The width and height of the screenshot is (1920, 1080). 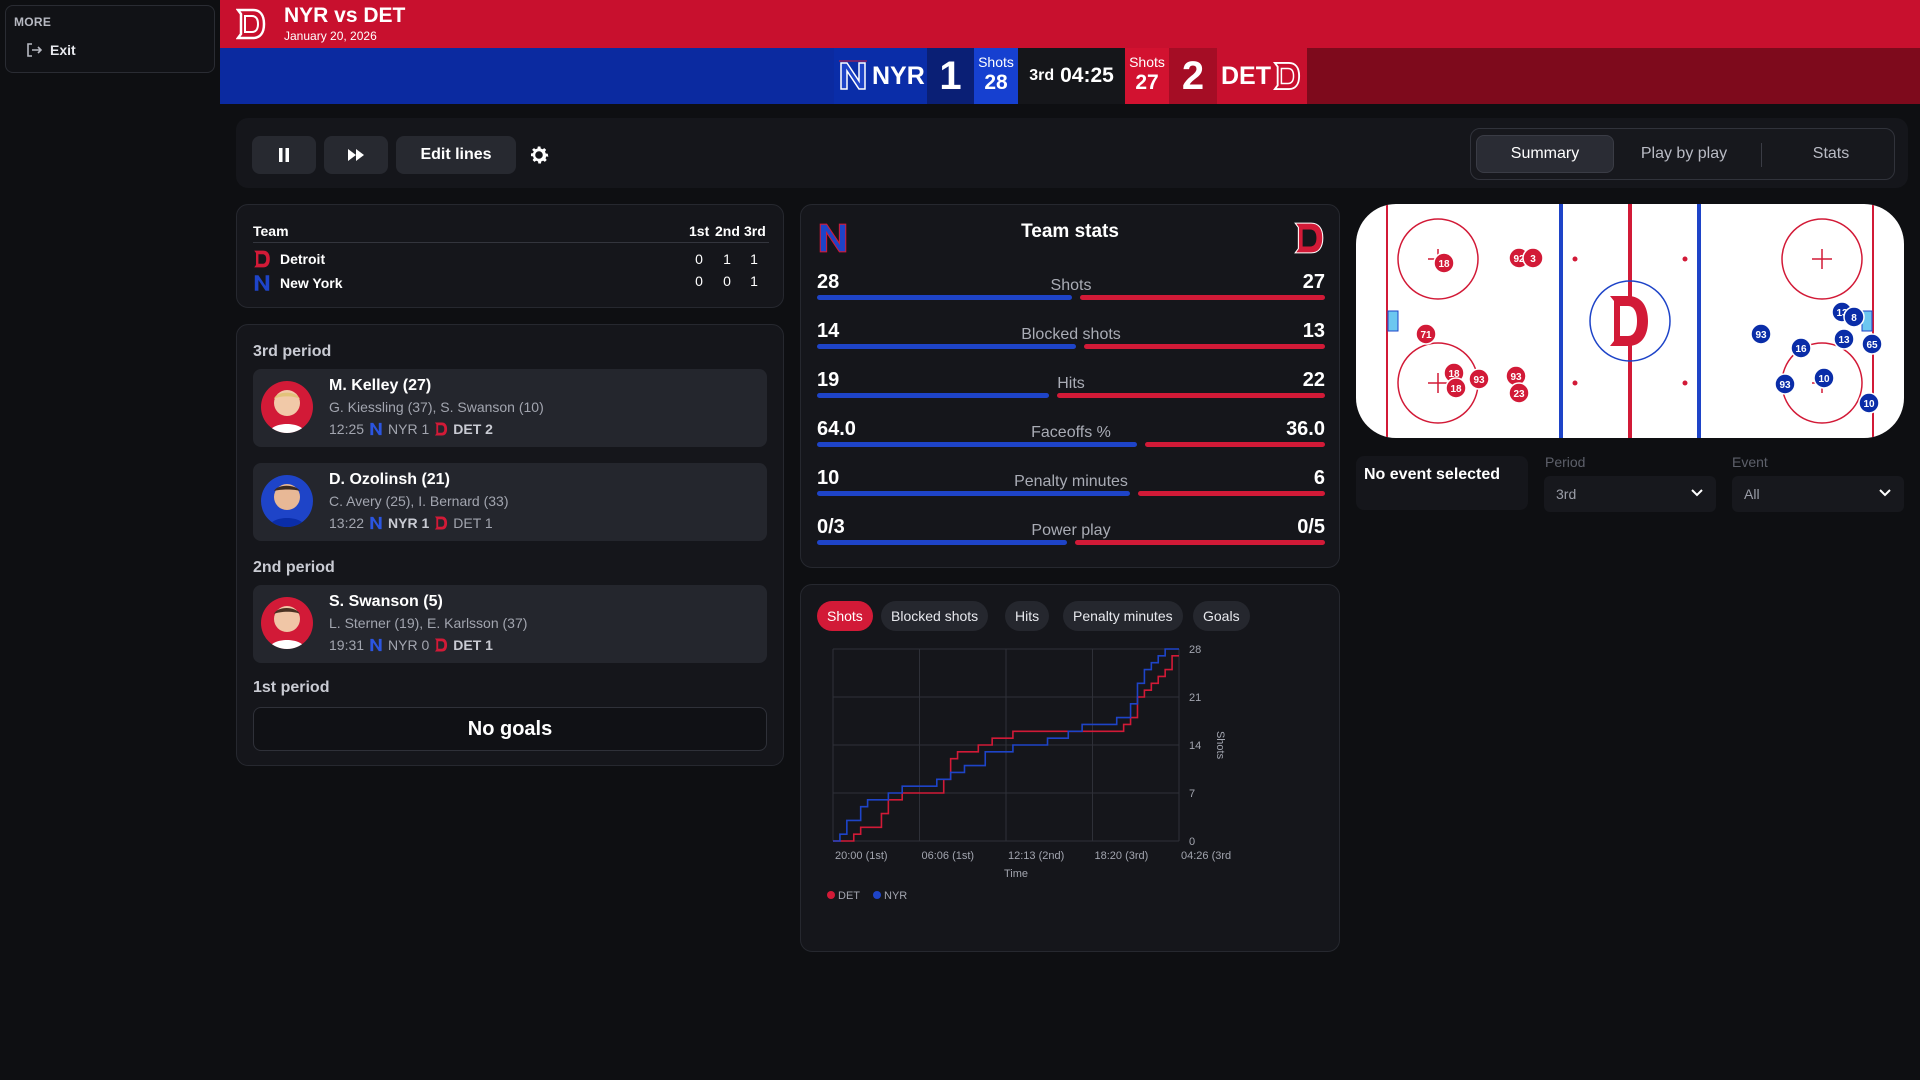 What do you see at coordinates (63, 50) in the screenshot?
I see `exit-label: Exit` at bounding box center [63, 50].